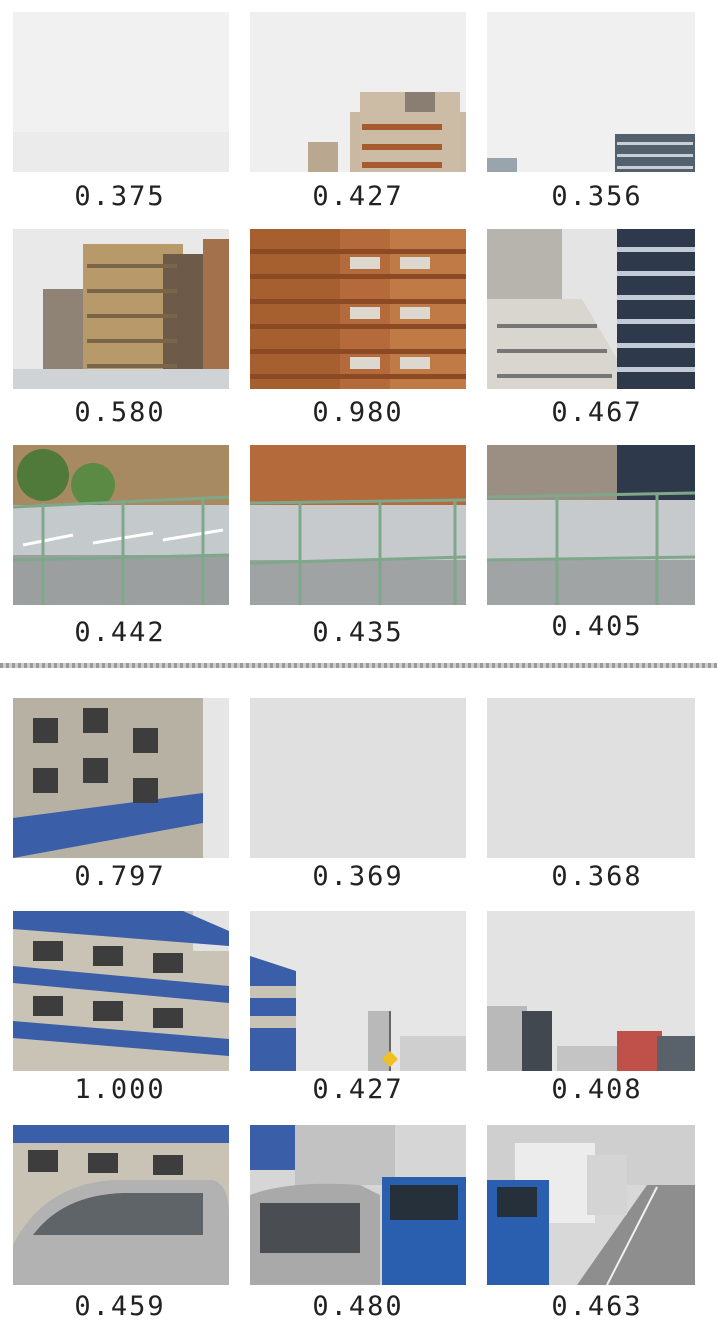  I want to click on score-label: 0.375, so click(120, 196).